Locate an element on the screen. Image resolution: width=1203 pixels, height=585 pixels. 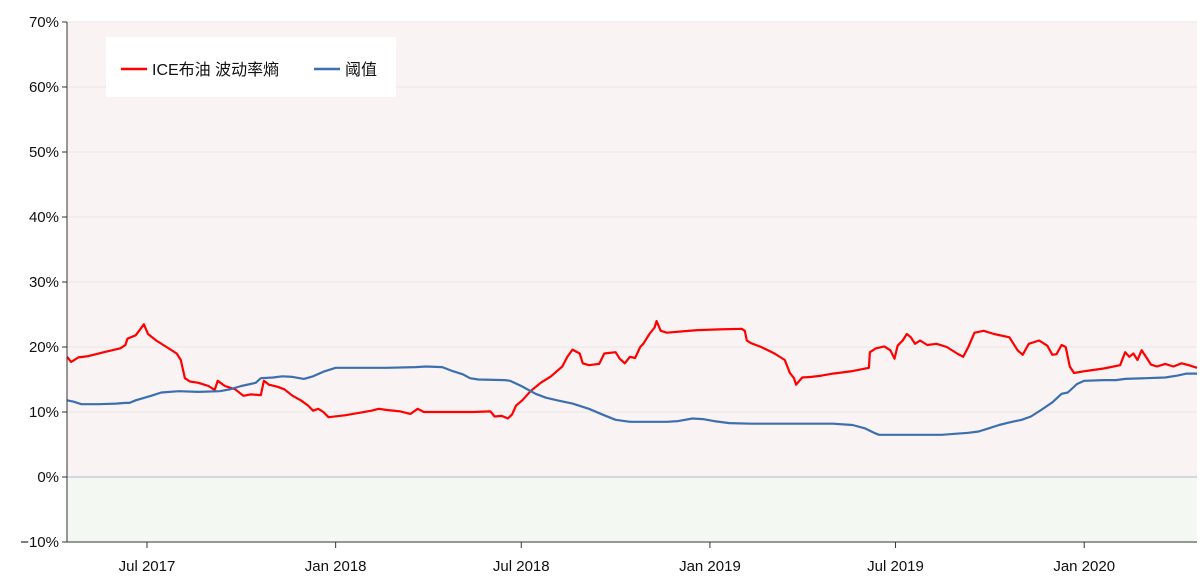
y-tick-label: 40% is located at coordinates (44, 217).